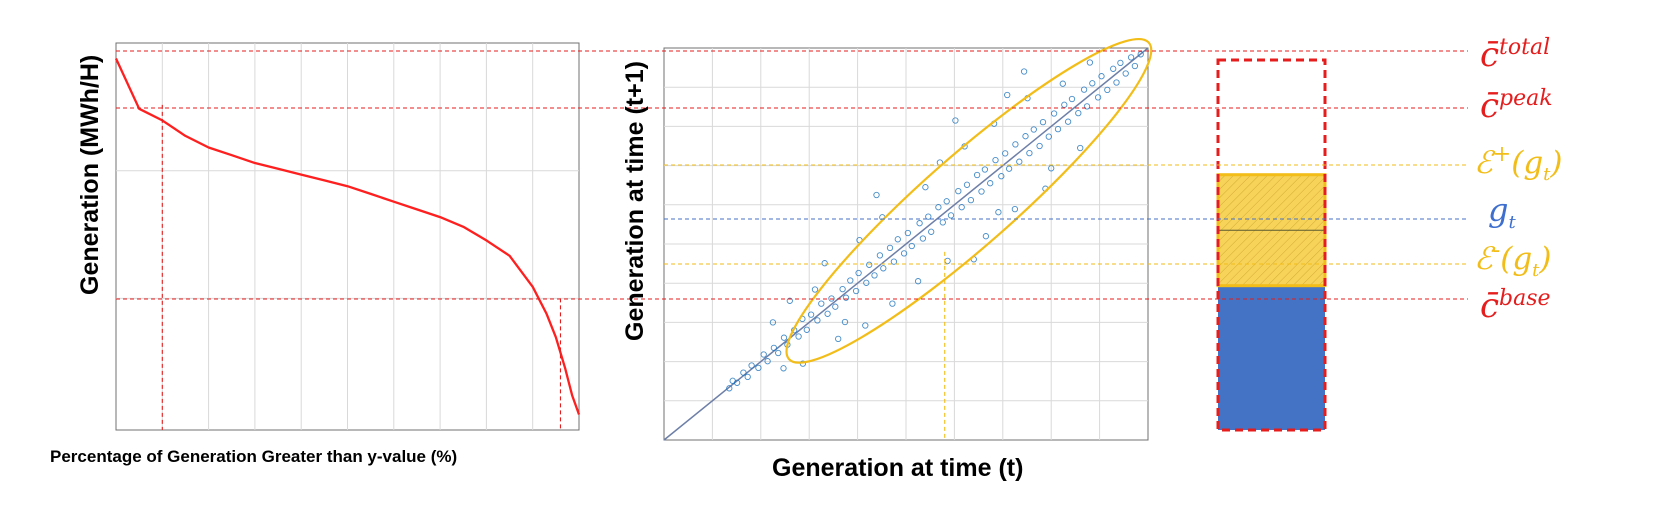  I want to click on epsilon-plus-base: ℰ, so click(1483, 163).